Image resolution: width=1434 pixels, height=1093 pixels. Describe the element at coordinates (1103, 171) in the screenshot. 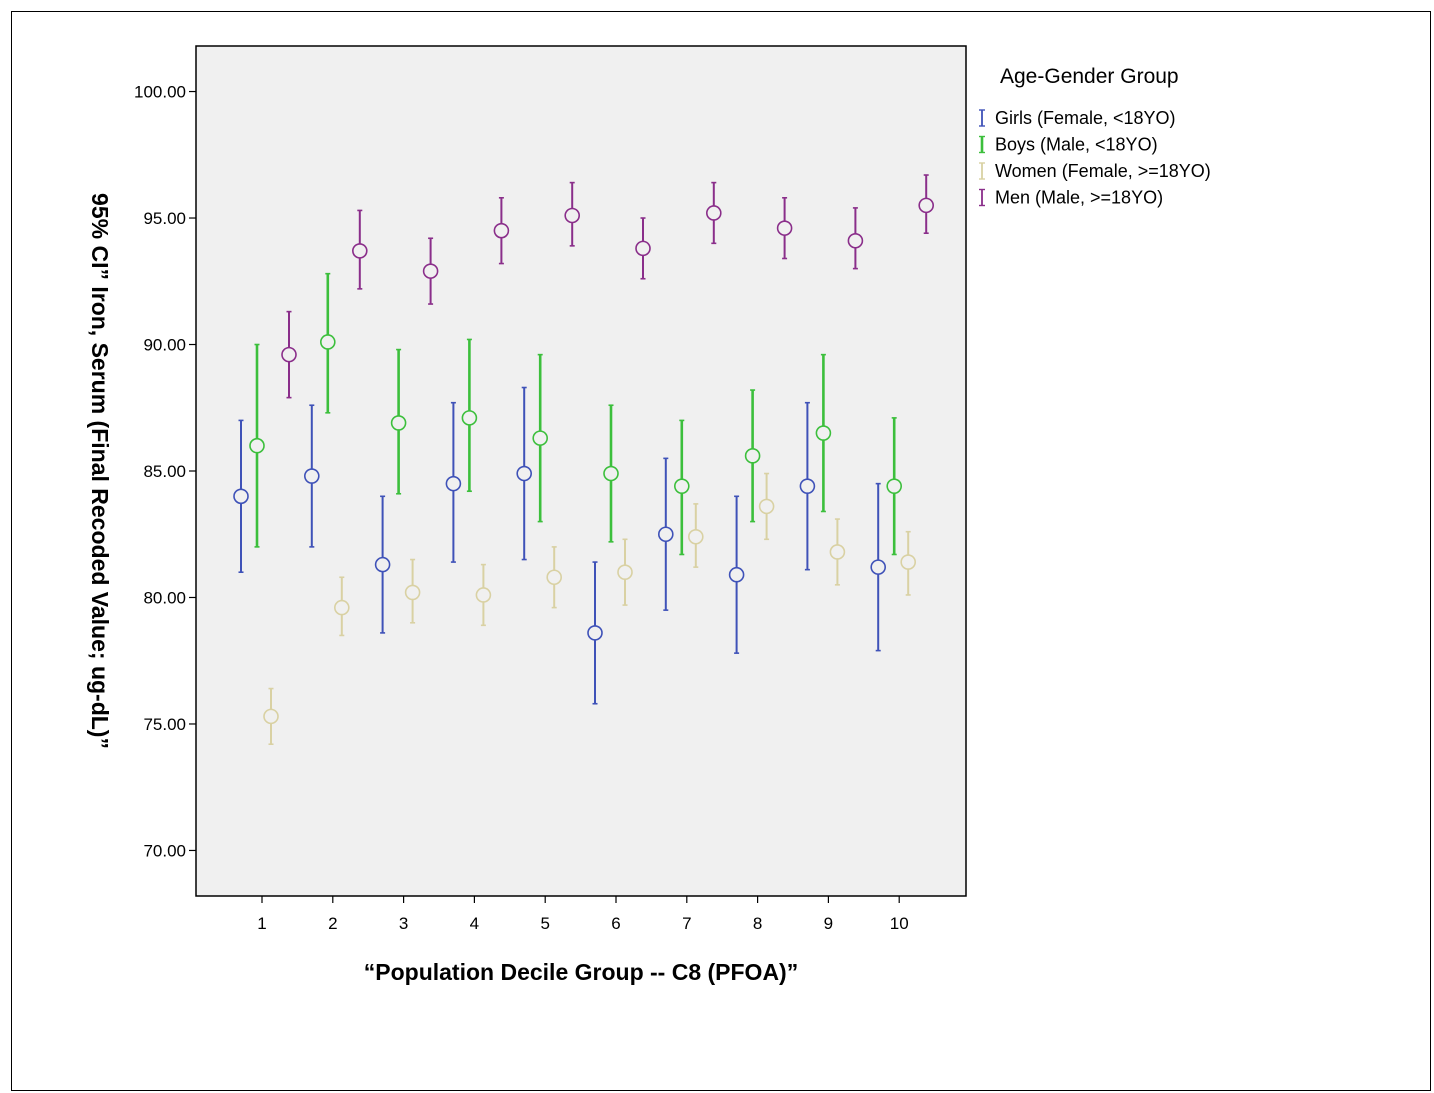

I see `legend-label: Women (Female, >=18YO)` at that location.